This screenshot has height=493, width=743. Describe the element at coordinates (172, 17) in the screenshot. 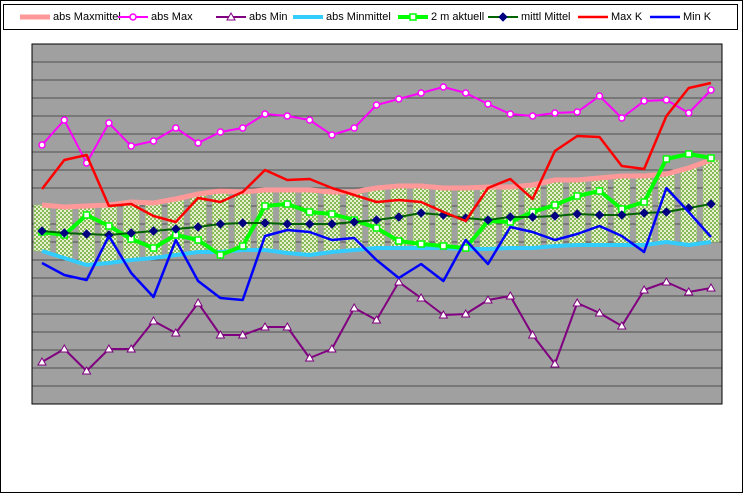

I see `legend-label: abs Max` at that location.